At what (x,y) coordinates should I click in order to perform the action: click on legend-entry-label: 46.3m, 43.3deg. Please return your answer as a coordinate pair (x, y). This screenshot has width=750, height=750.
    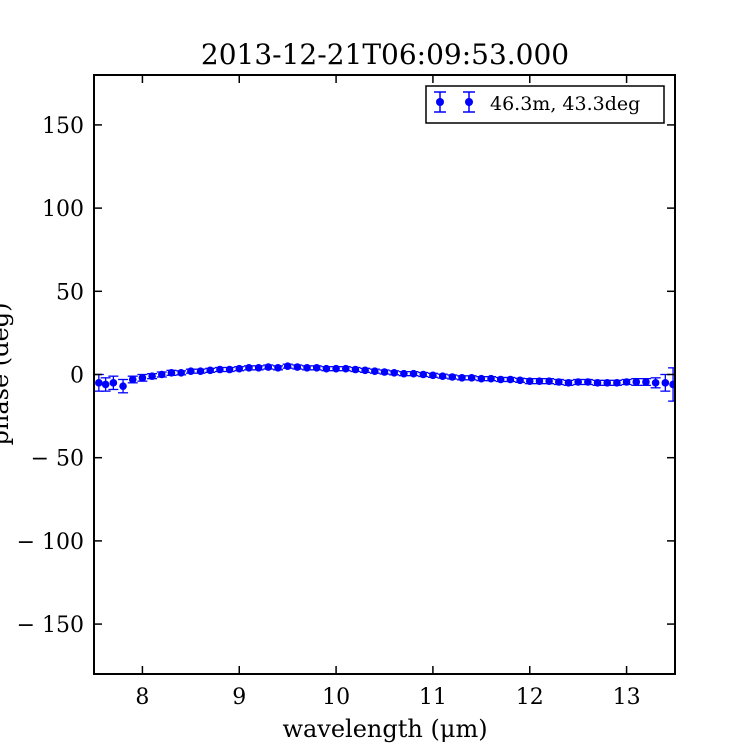
    Looking at the image, I should click on (565, 104).